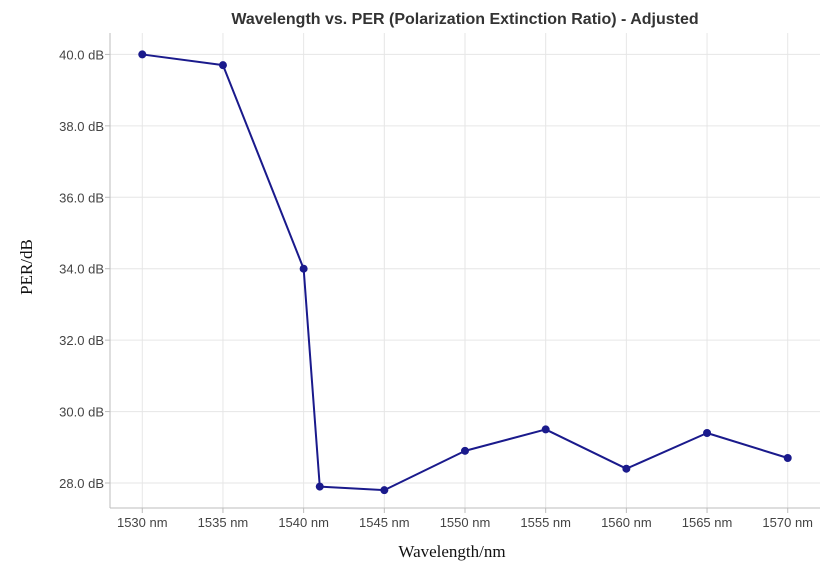 The image size is (830, 574). What do you see at coordinates (303, 522) in the screenshot?
I see `x-tick-label: 1540 nm` at bounding box center [303, 522].